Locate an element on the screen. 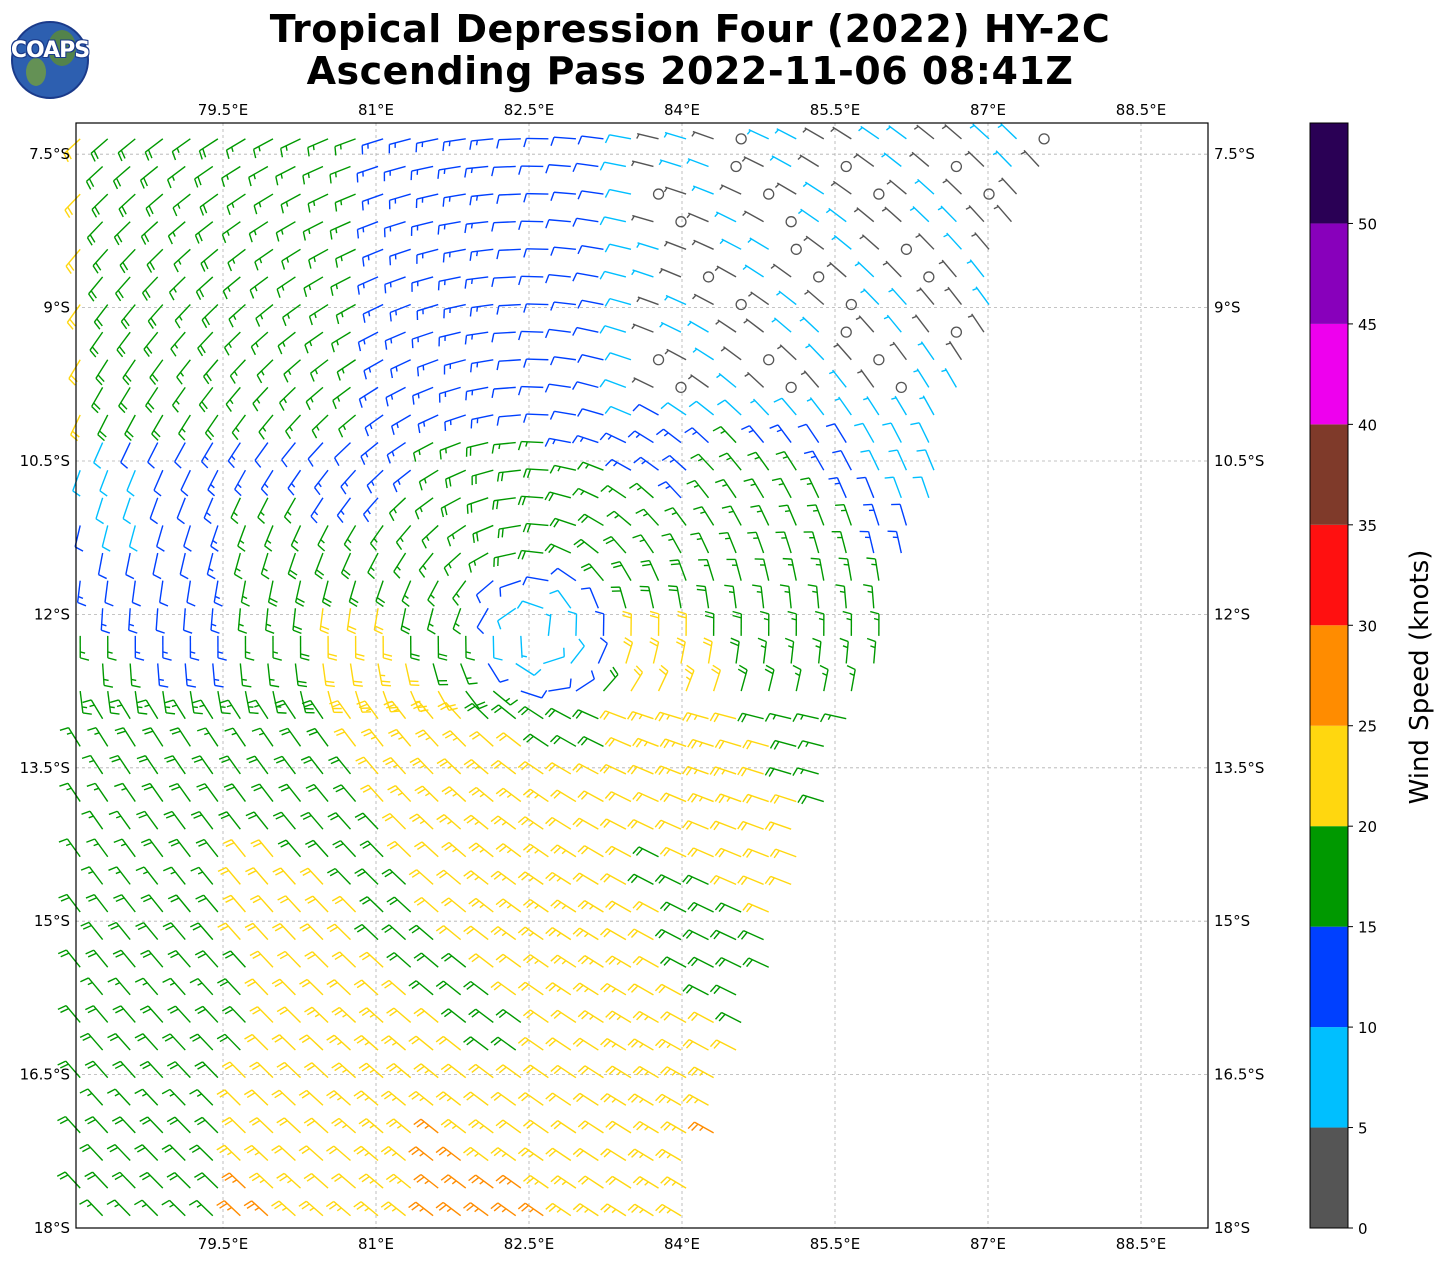  colorbar-tick-label: 50 is located at coordinates (1367, 224).